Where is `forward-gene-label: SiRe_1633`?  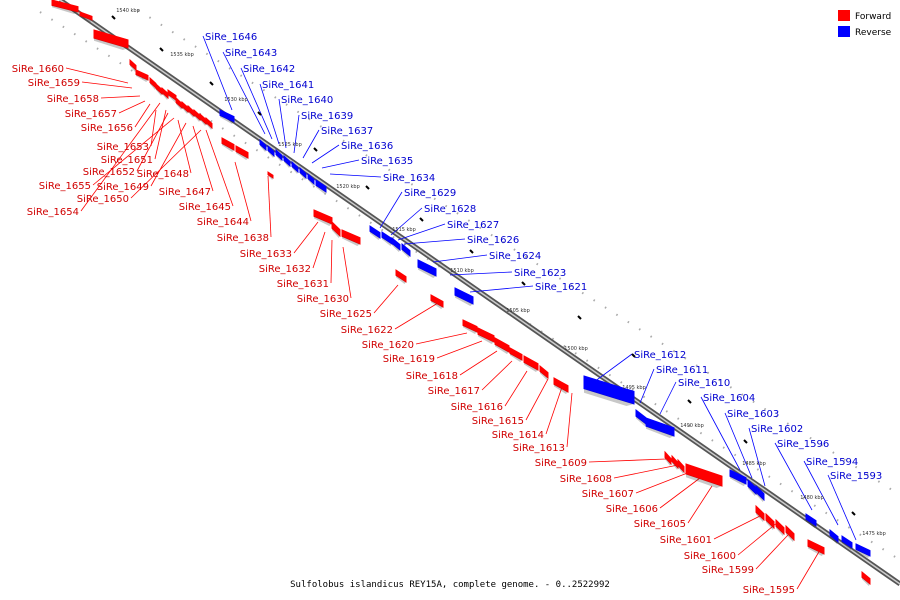 forward-gene-label: SiRe_1633 is located at coordinates (266, 254).